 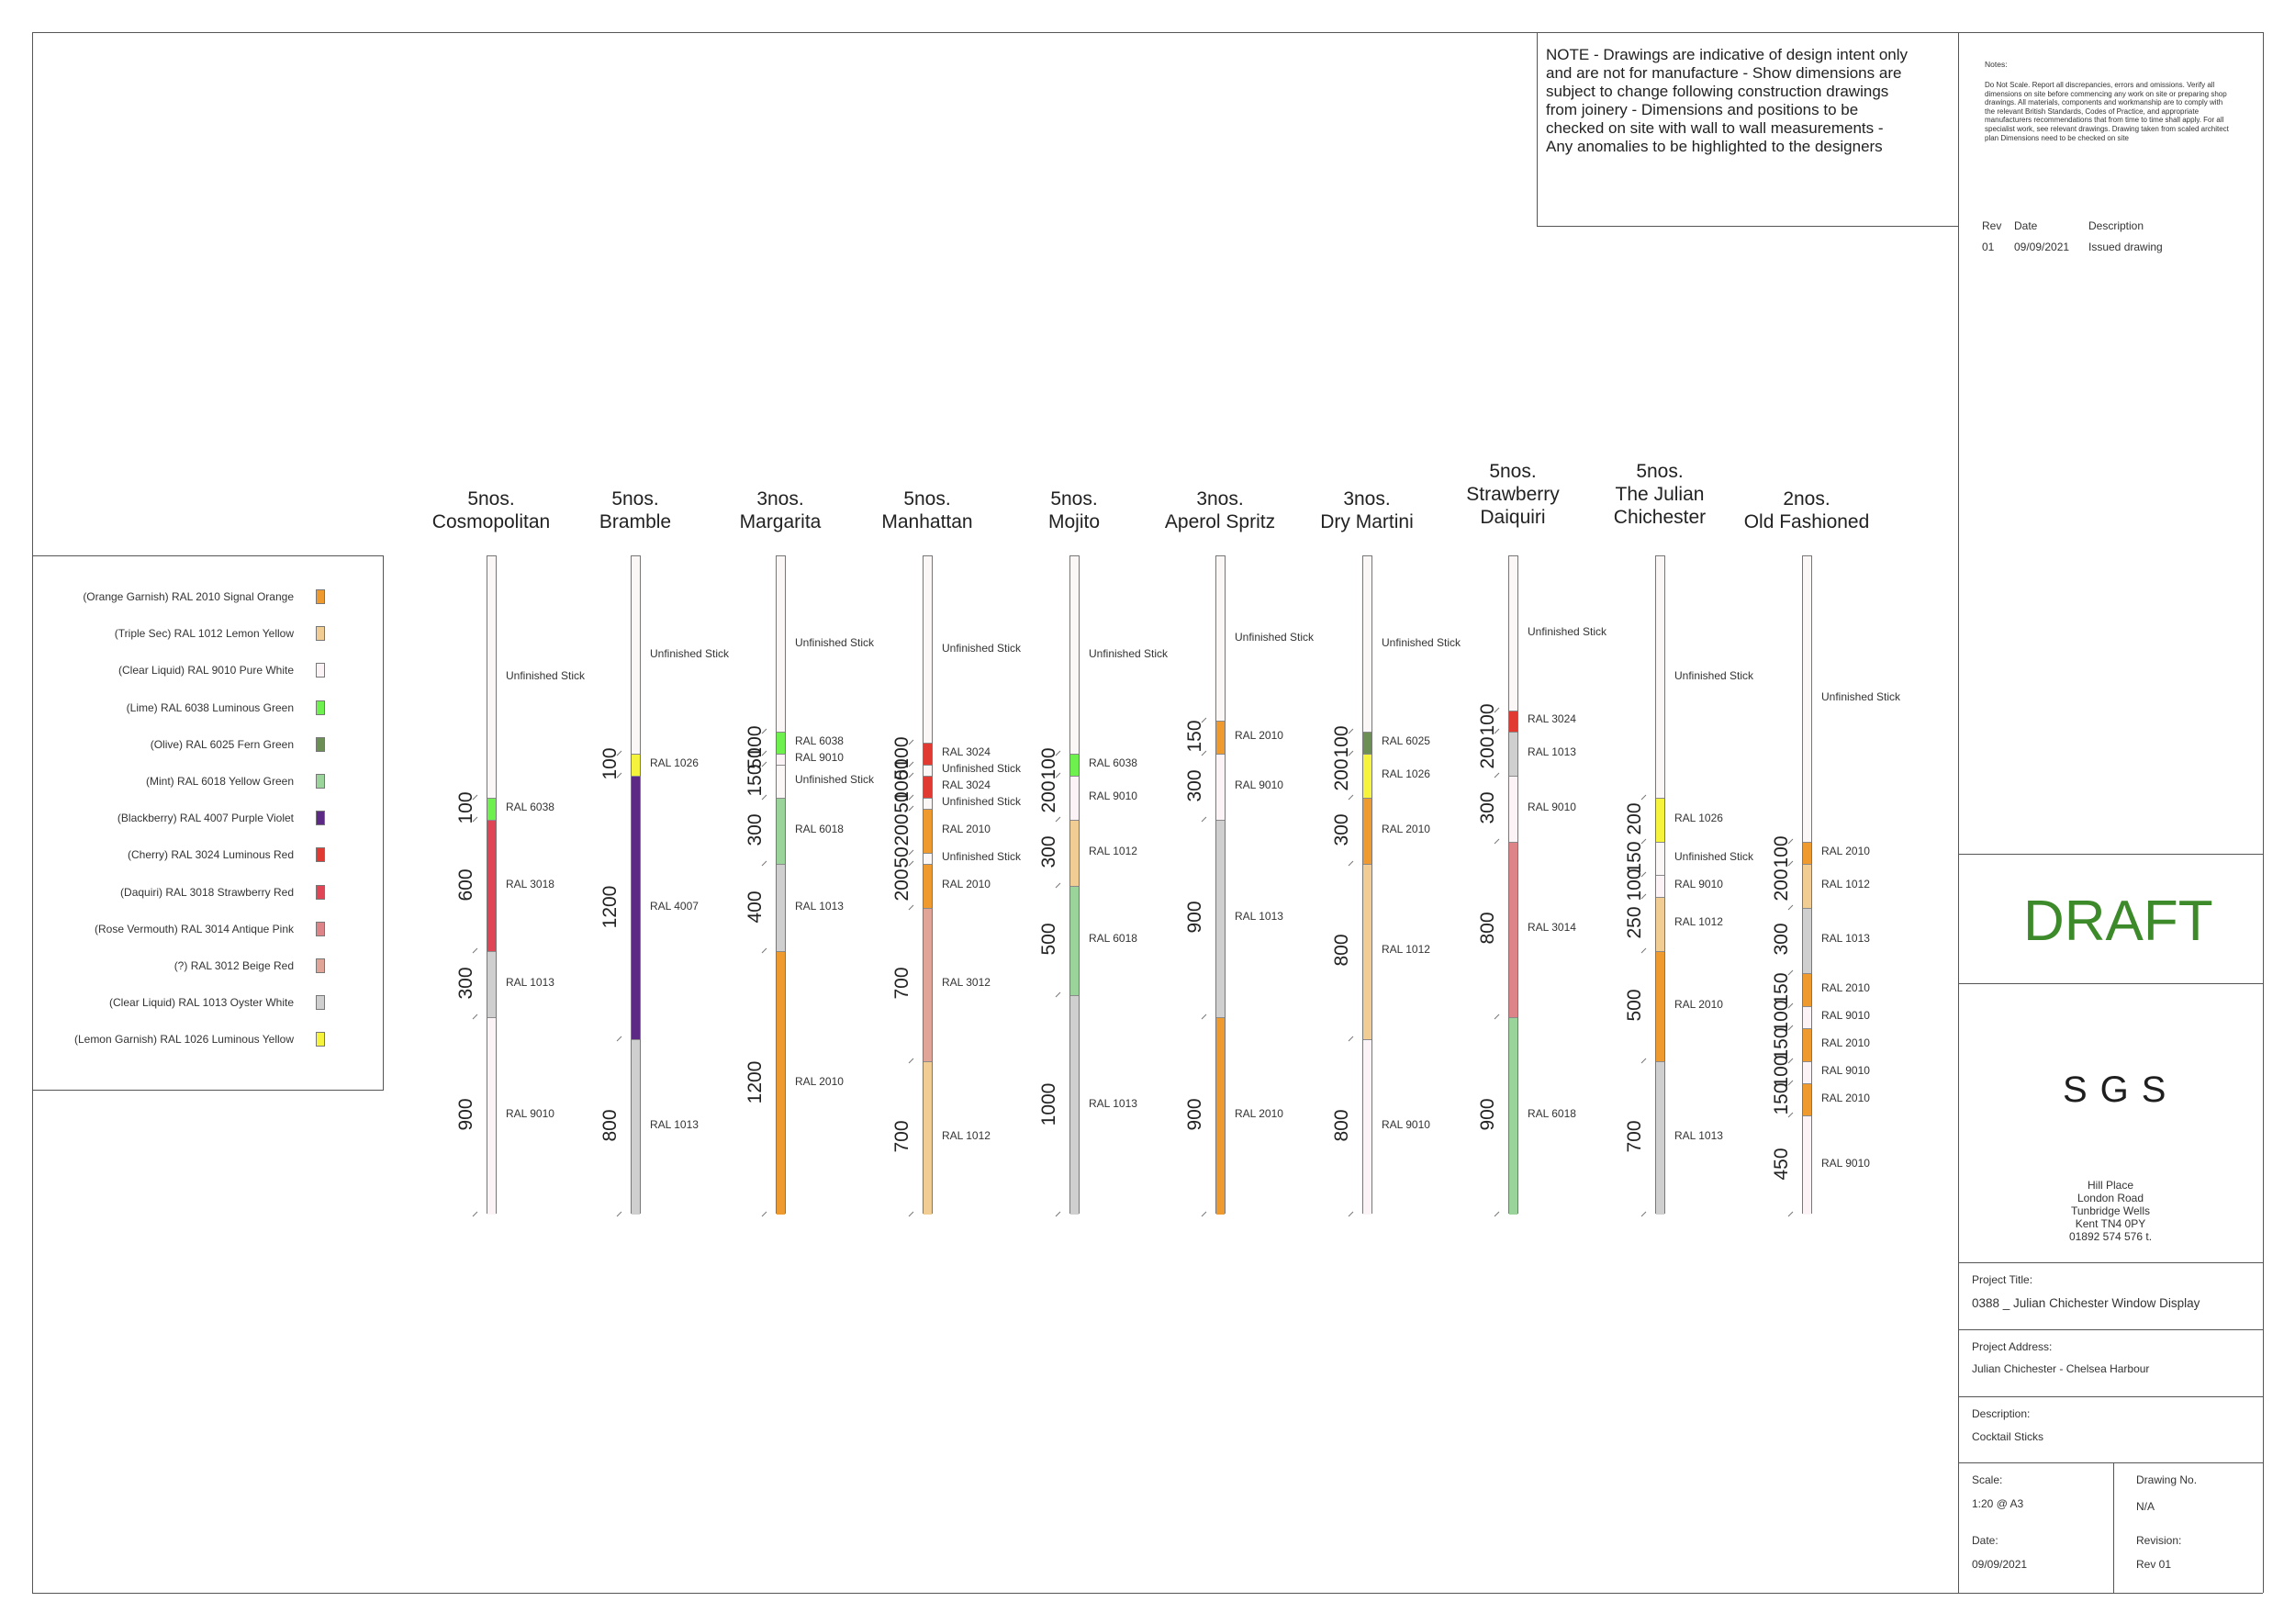 What do you see at coordinates (1367, 510) in the screenshot?
I see `stick-title: 3nos. Dry Martini` at bounding box center [1367, 510].